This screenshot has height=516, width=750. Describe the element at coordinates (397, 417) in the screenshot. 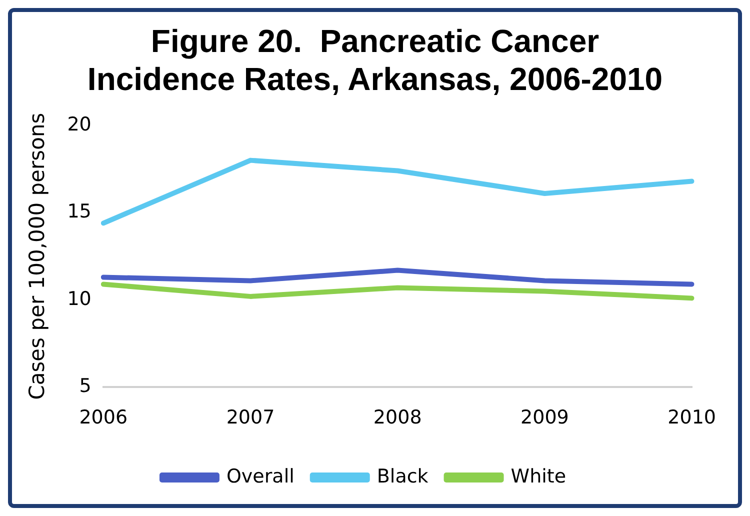

I see `x-tick-label: 2008` at that location.